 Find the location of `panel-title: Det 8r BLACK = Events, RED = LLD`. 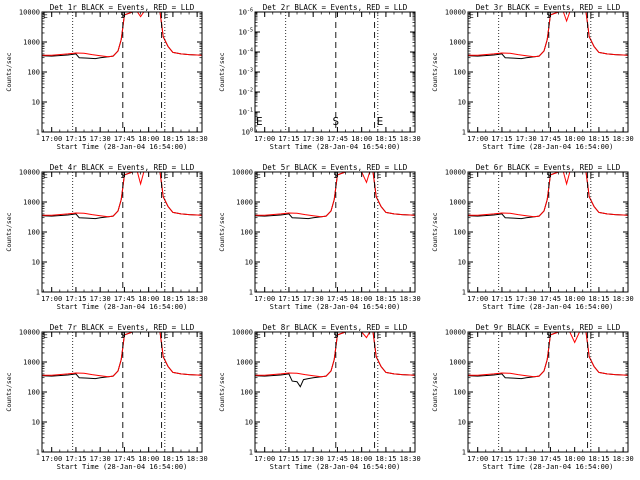

panel-title: Det 8r BLACK = Events, RED = LLD is located at coordinates (335, 327).